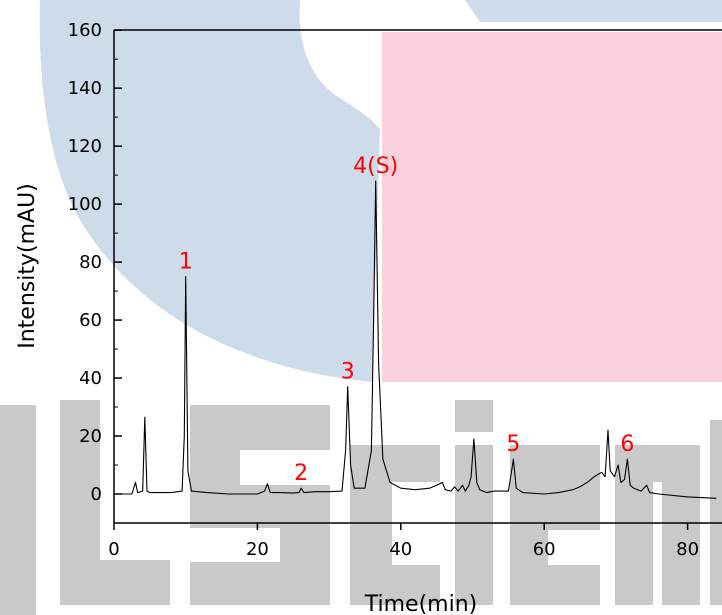  I want to click on peak-label: 6, so click(627, 444).